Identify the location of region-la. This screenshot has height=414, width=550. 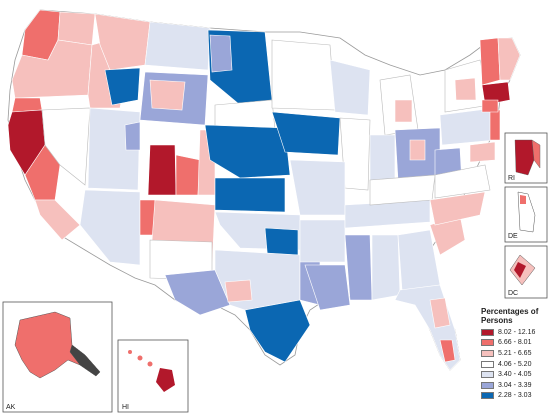
(327, 287).